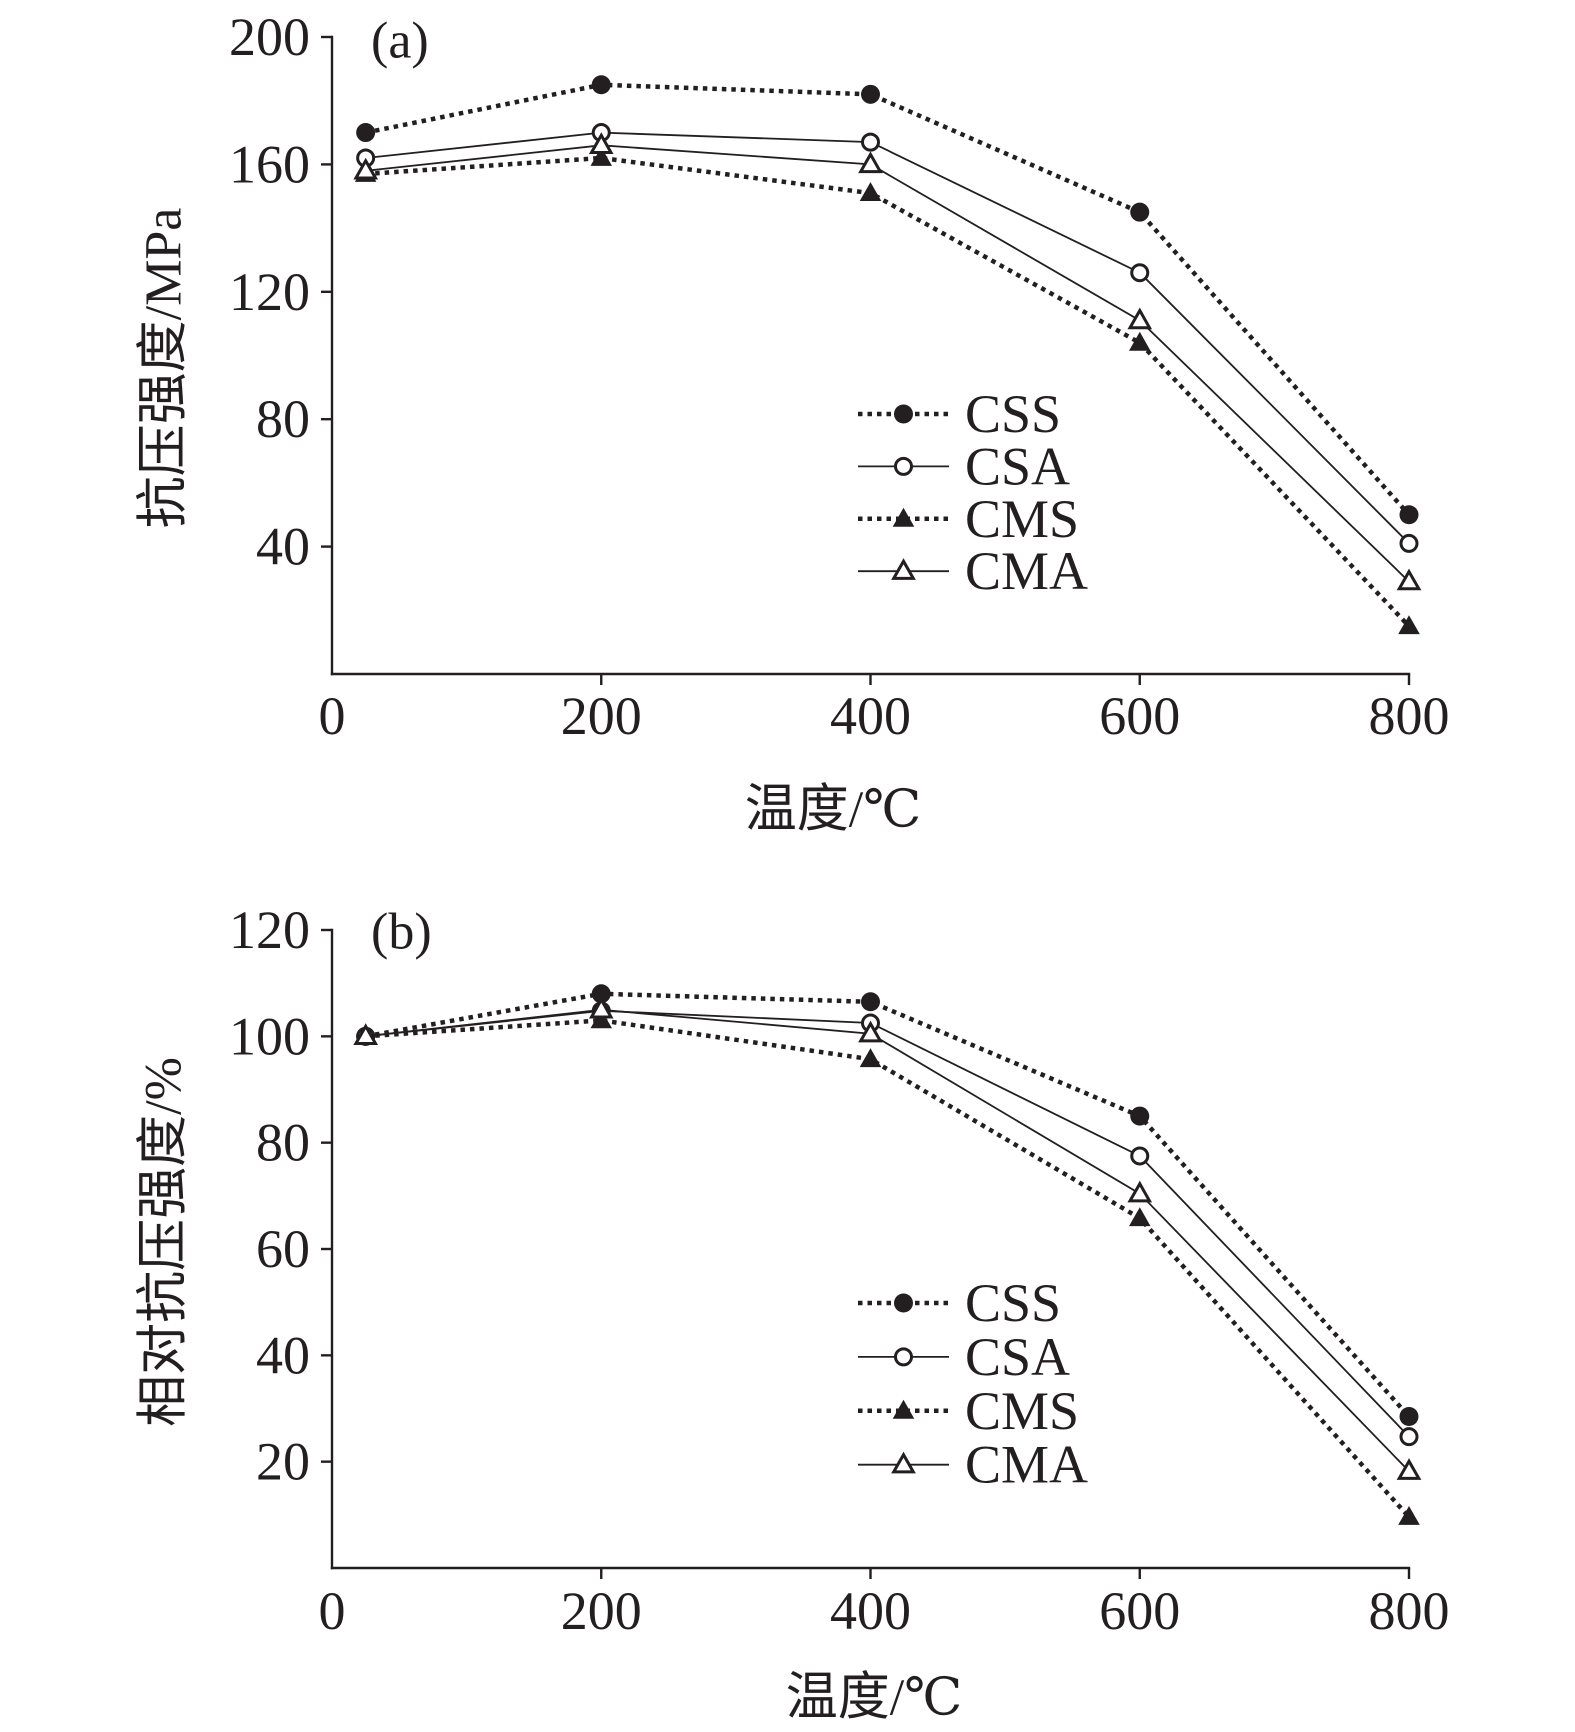  Describe the element at coordinates (269, 1036) in the screenshot. I see `y-tick-label: 100` at that location.